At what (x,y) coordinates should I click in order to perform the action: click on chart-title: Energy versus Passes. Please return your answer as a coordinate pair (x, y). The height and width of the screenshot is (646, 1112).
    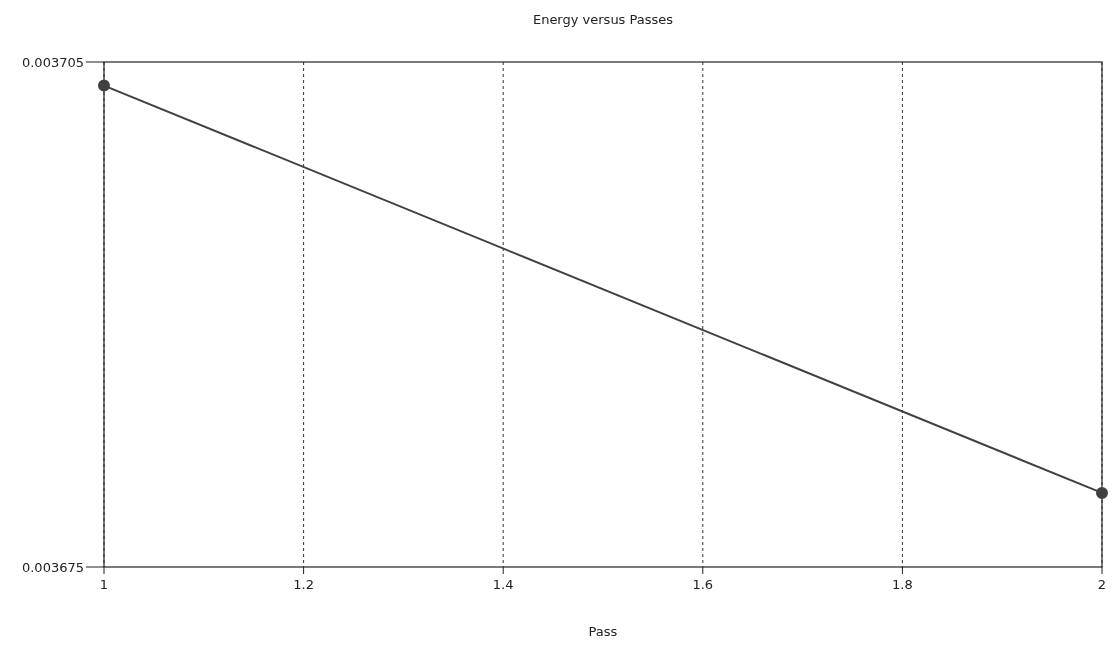
    Looking at the image, I should click on (603, 19).